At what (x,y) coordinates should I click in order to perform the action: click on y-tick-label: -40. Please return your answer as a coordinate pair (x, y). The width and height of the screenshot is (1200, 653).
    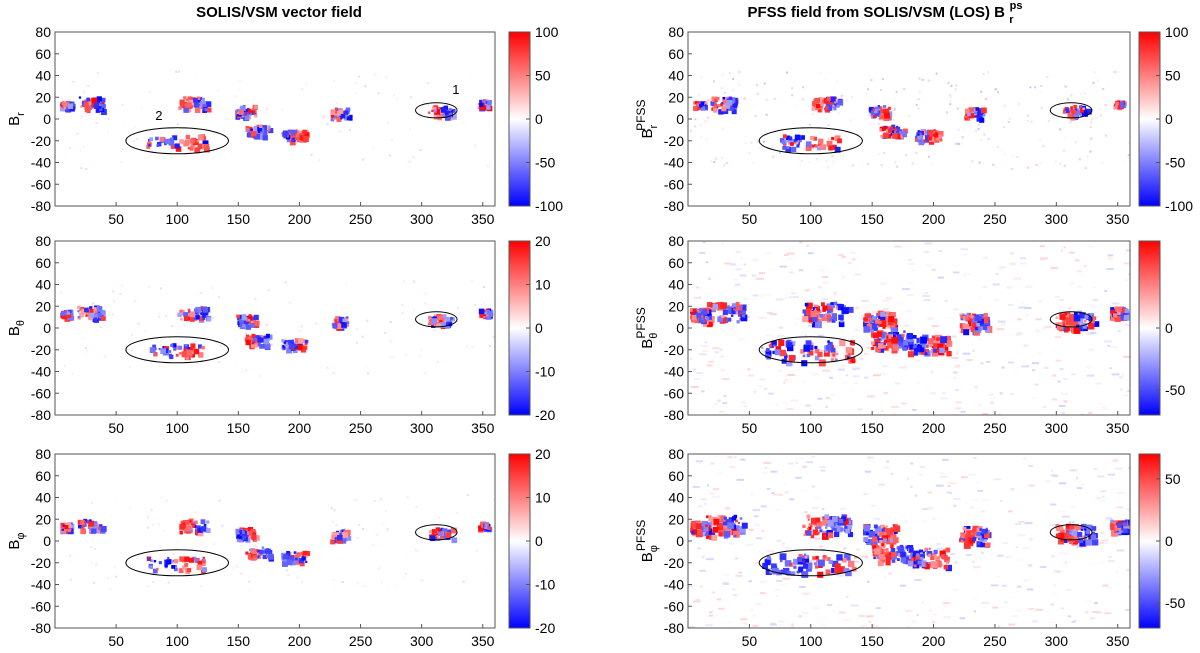
    Looking at the image, I should click on (41, 585).